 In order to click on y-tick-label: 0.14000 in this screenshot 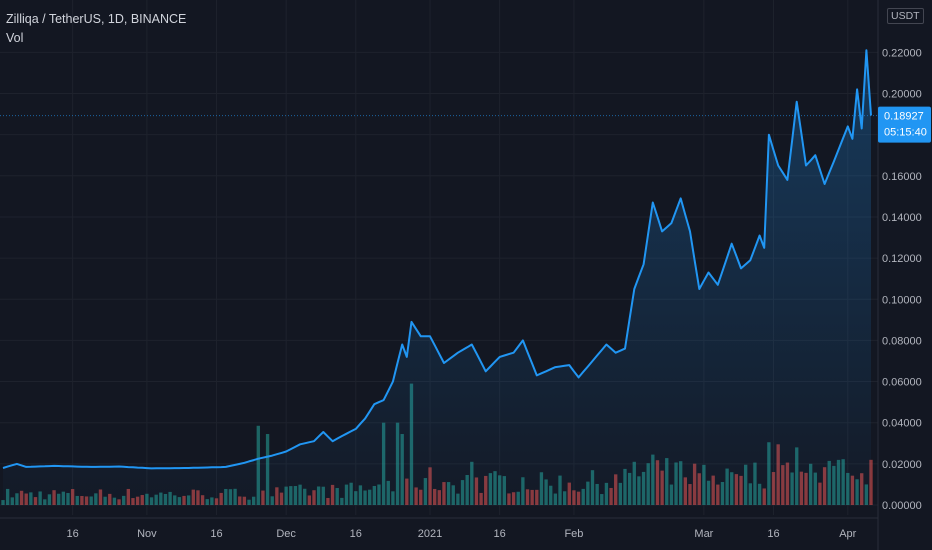, I will do `click(902, 218)`.